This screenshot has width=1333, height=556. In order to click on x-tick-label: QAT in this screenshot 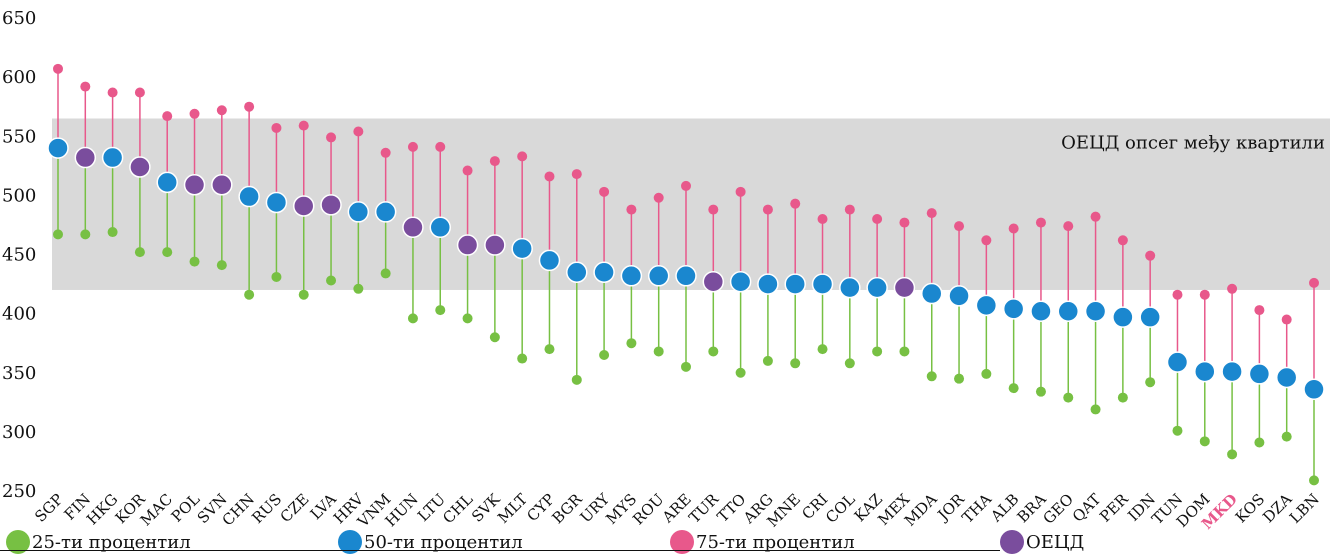, I will do `click(1087, 508)`.